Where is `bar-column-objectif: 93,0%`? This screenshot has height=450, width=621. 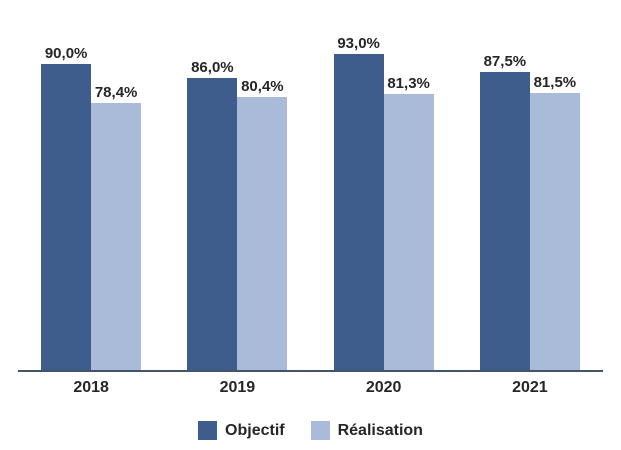
bar-column-objectif: 93,0% is located at coordinates (358, 202).